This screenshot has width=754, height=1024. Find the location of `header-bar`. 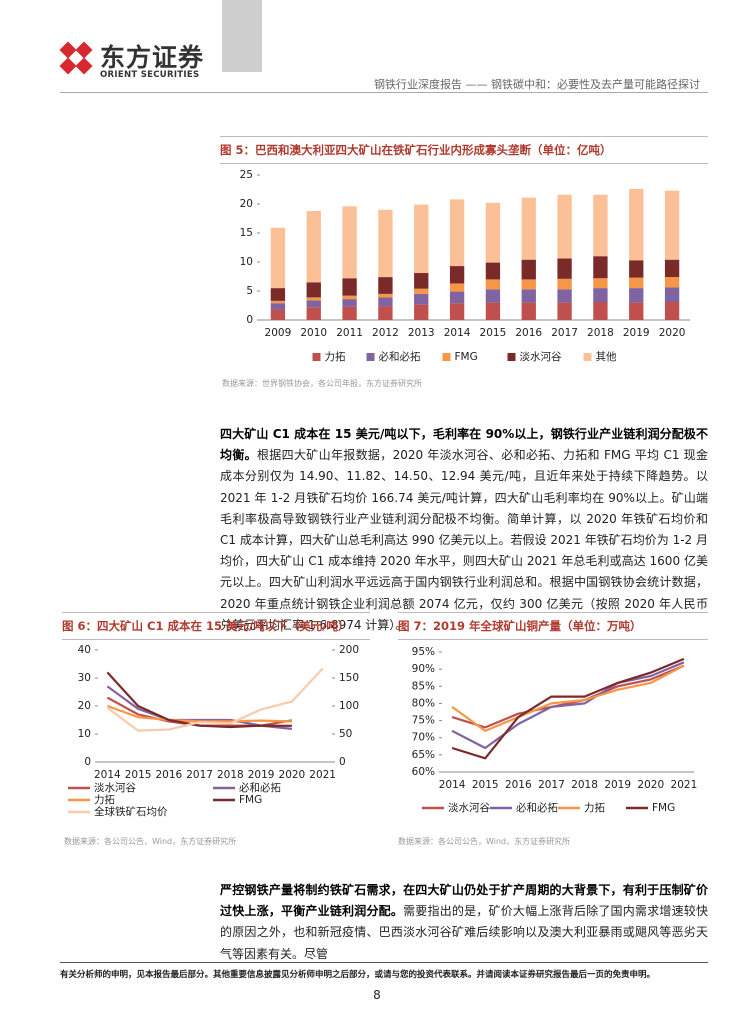

header-bar is located at coordinates (242, 36).